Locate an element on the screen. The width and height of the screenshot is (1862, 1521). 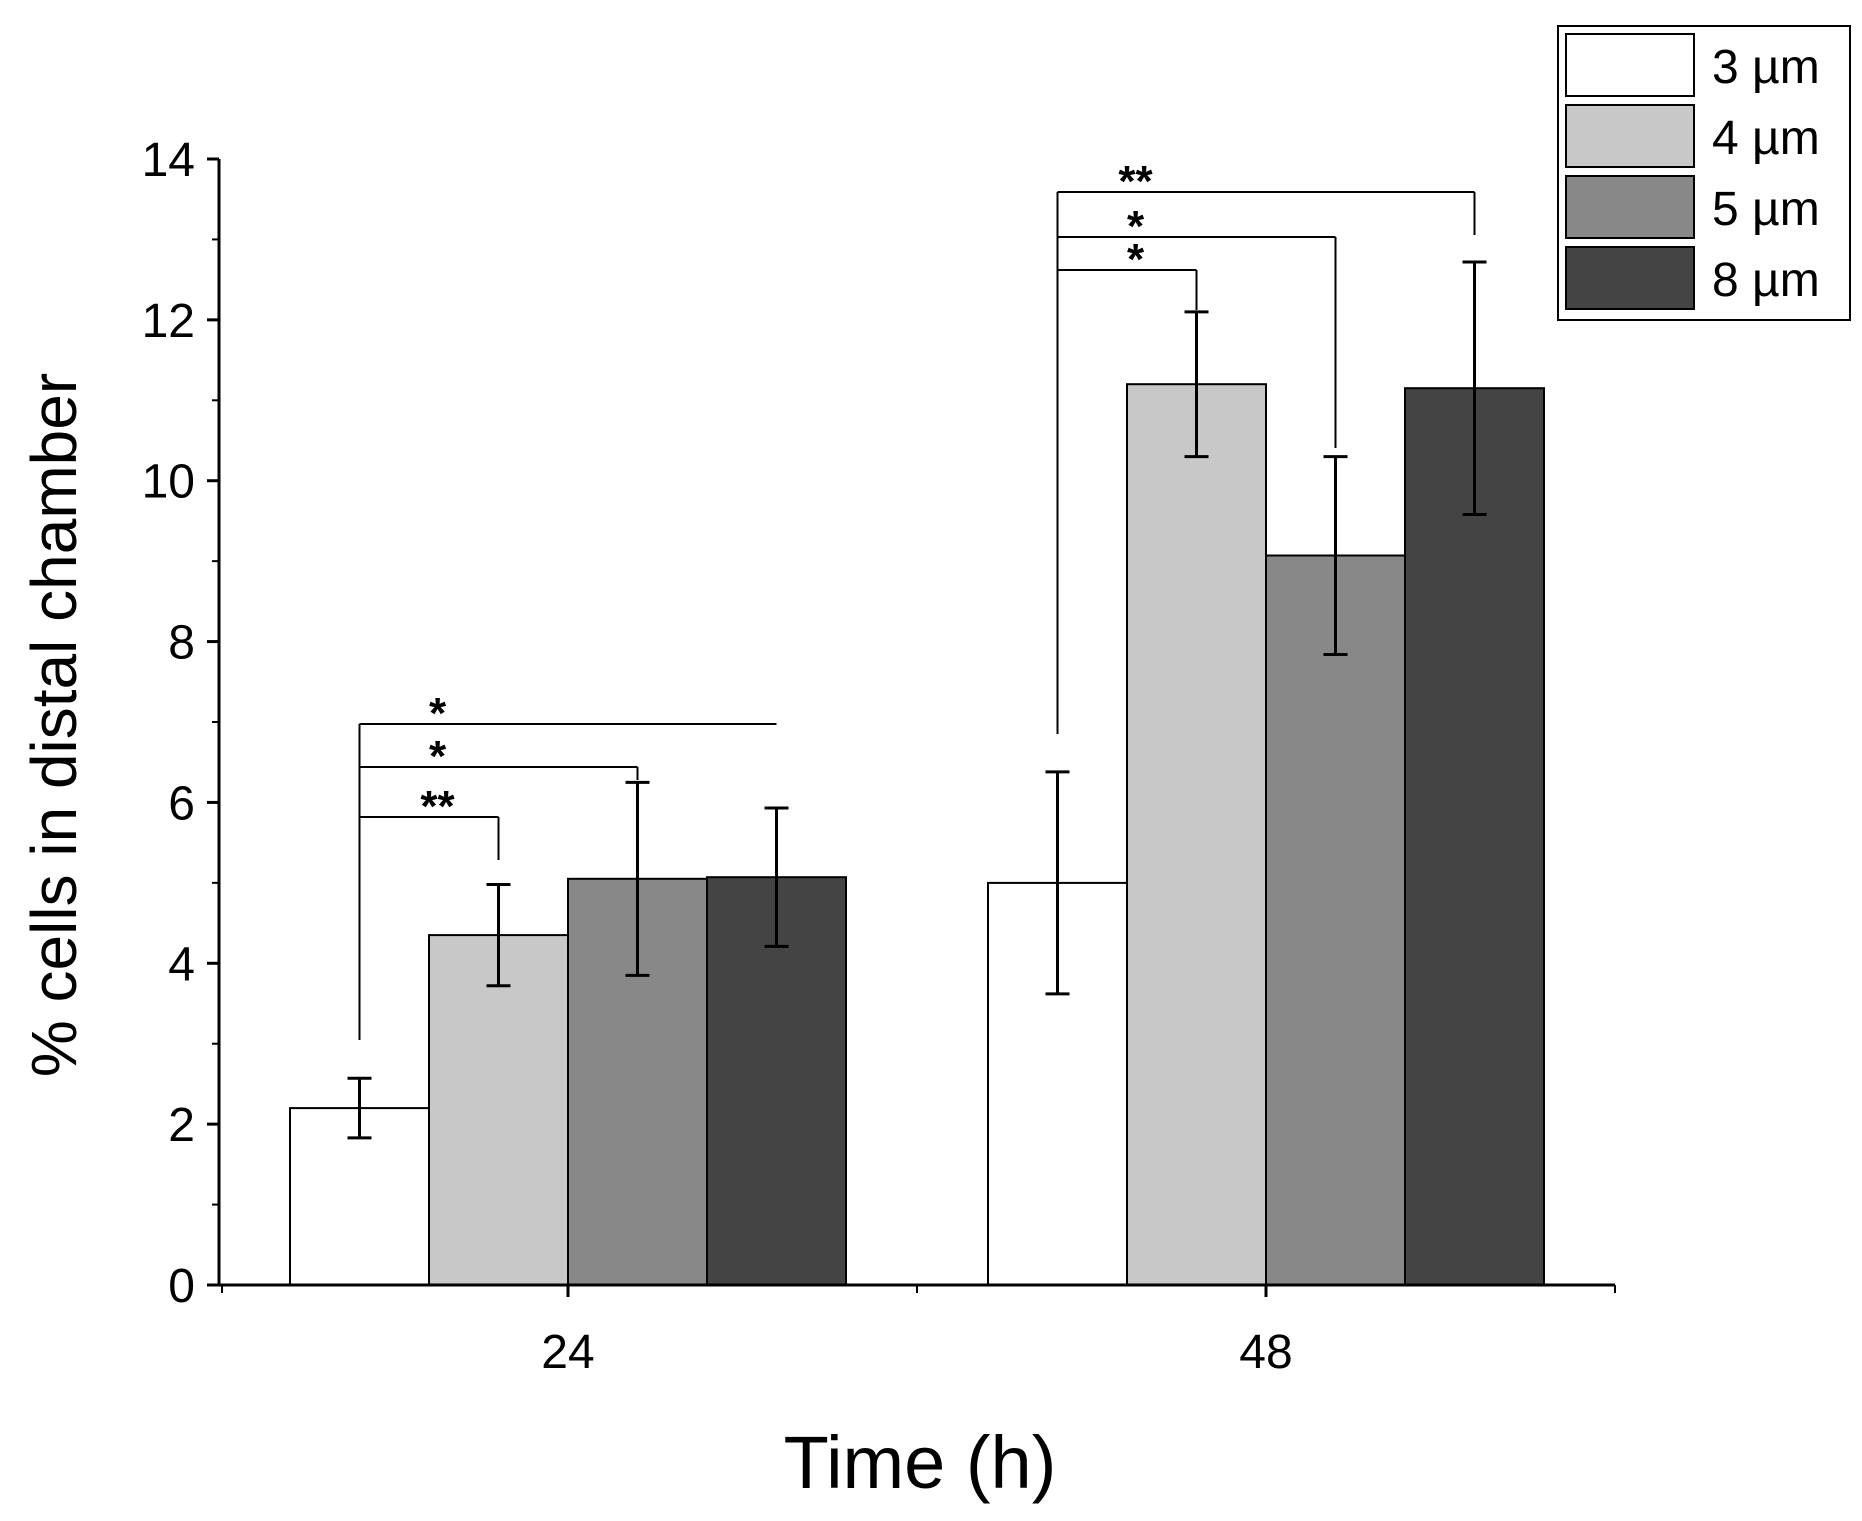
legend-label: 5 µm is located at coordinates (1766, 209).